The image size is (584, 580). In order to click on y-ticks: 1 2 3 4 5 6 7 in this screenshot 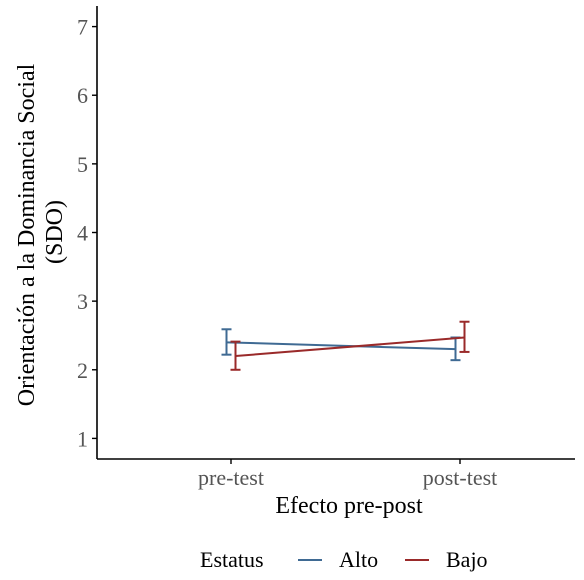, I will do `click(87, 233)`.